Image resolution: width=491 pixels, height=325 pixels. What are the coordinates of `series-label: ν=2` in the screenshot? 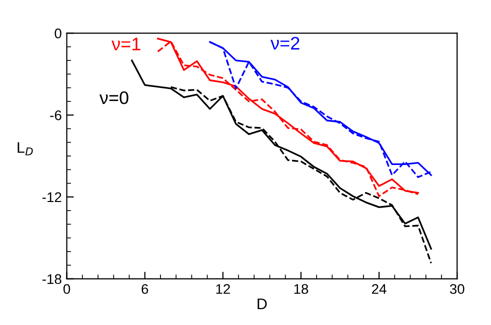 It's located at (285, 43).